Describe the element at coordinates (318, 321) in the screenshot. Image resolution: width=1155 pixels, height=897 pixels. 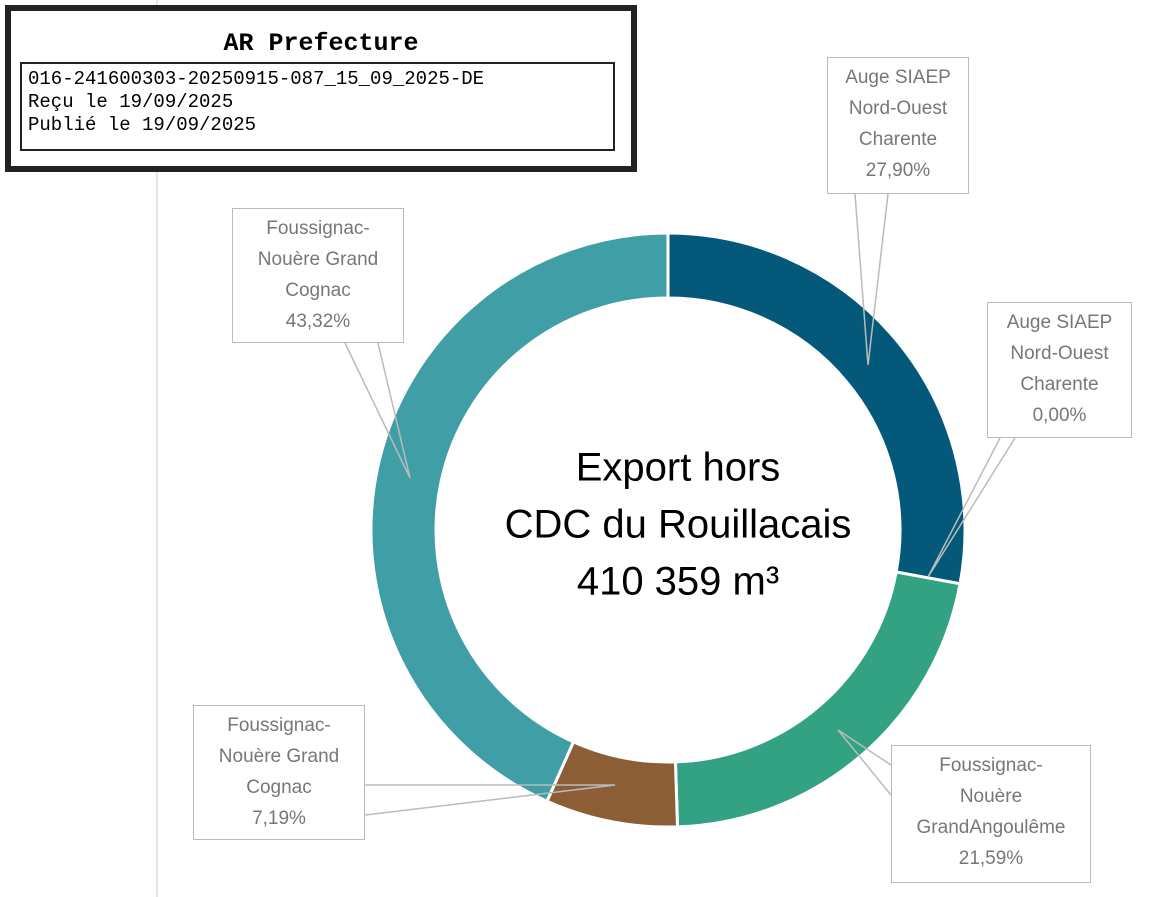
I see `label-value: 43,32%` at that location.